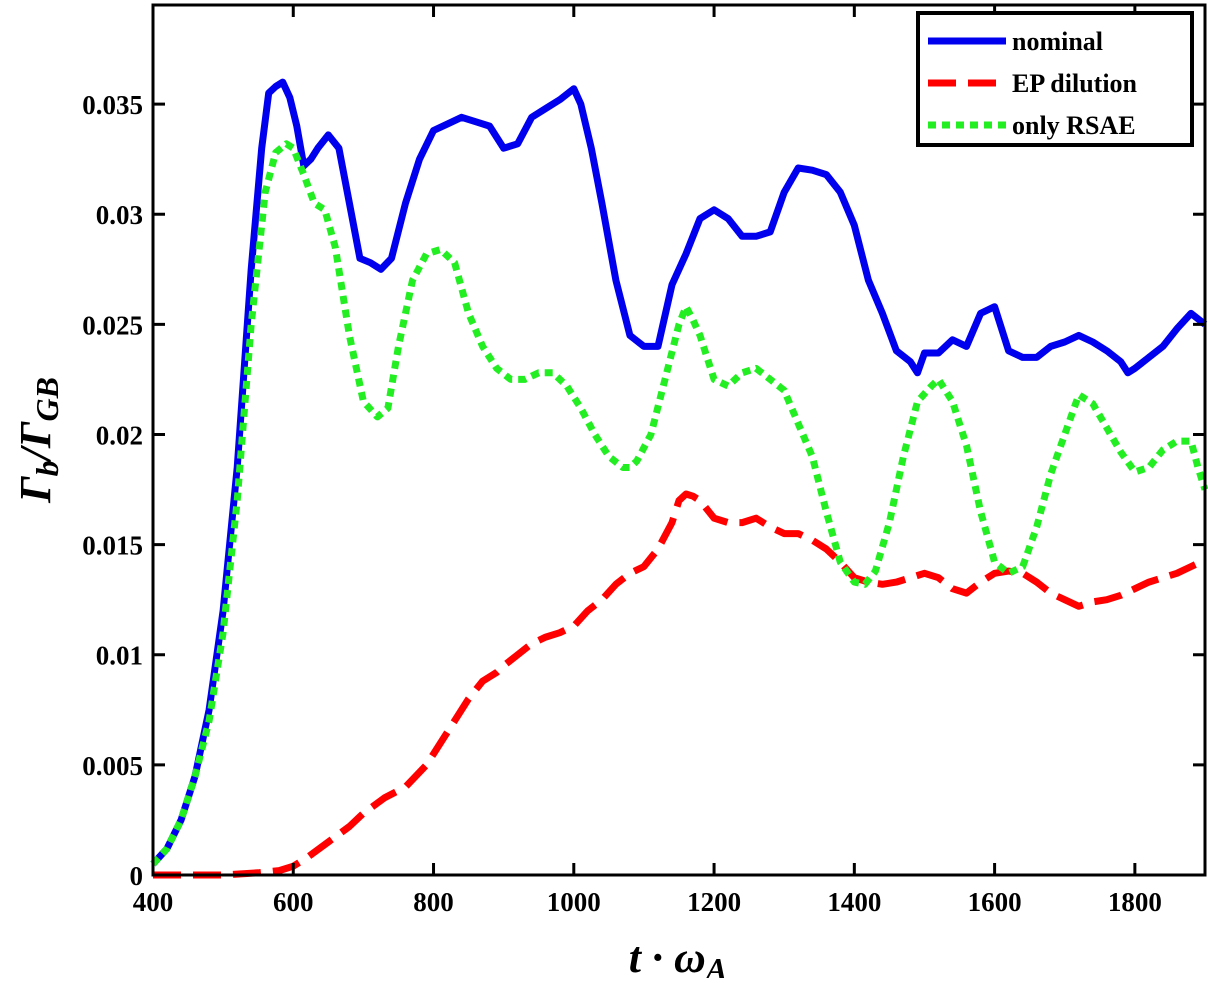 This screenshot has width=1208, height=983. Describe the element at coordinates (293, 902) in the screenshot. I see `x-tick-label: 600` at that location.